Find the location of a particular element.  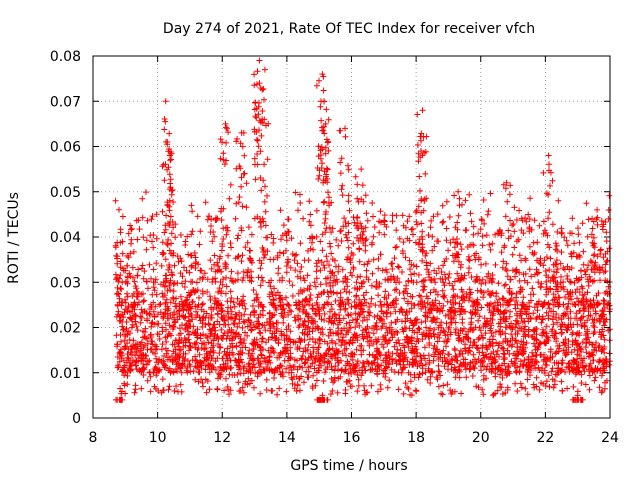

y-axis-label: ROTI / TECUs is located at coordinates (14, 238).